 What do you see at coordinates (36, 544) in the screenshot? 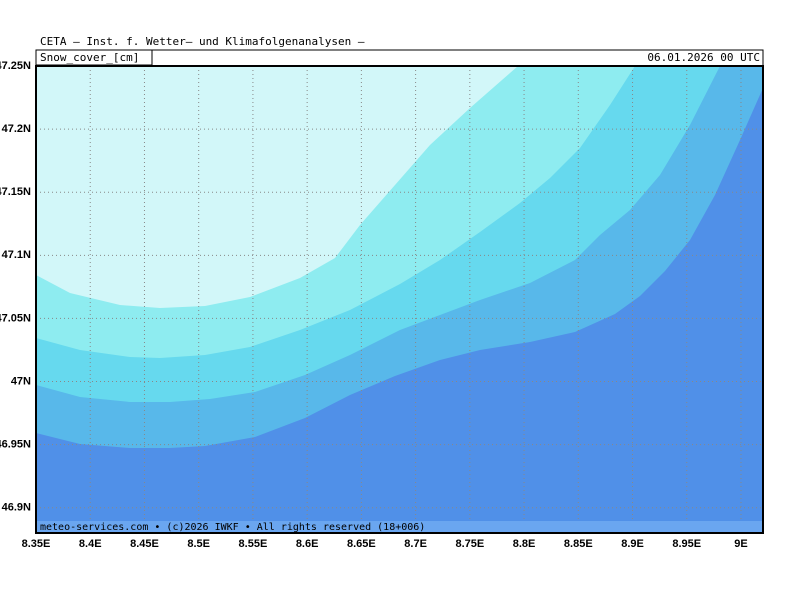
I see `x-tick-label: 8.35E` at bounding box center [36, 544].